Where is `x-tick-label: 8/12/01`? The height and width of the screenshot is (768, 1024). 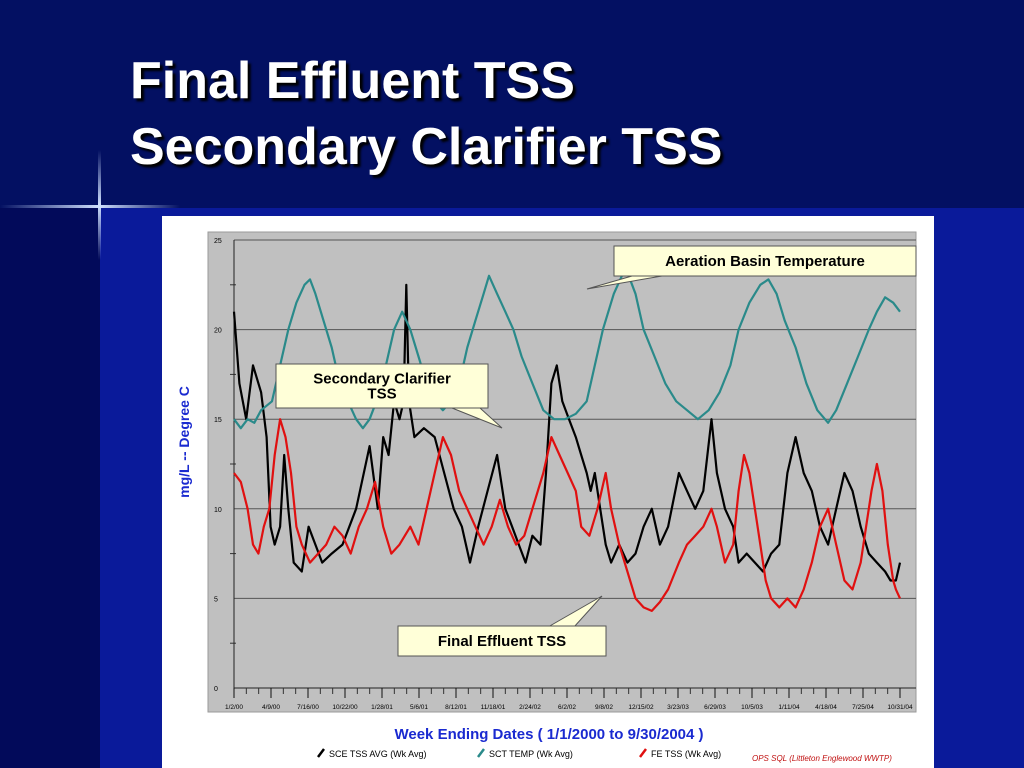 x-tick-label: 8/12/01 is located at coordinates (456, 707).